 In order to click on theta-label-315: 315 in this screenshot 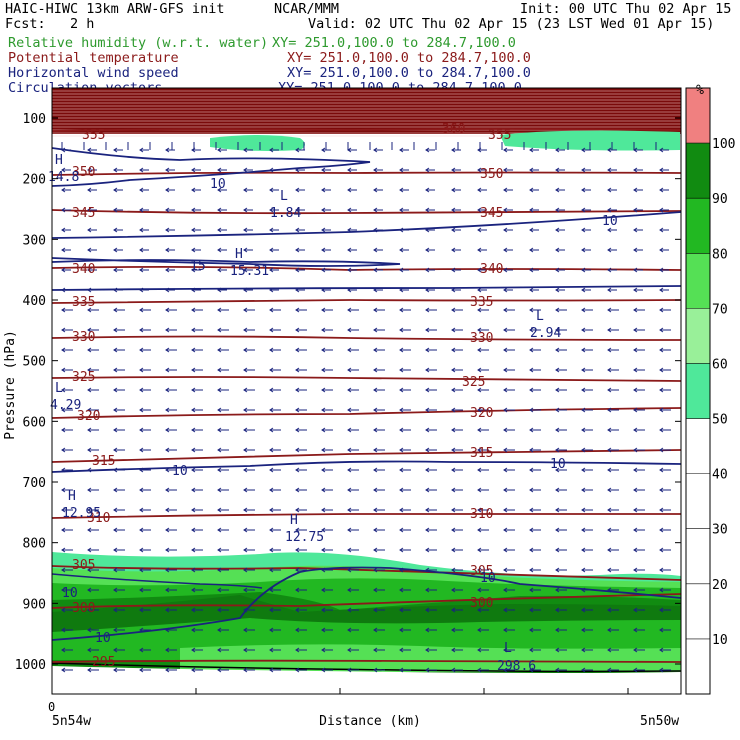, I will do `click(481, 453)`.